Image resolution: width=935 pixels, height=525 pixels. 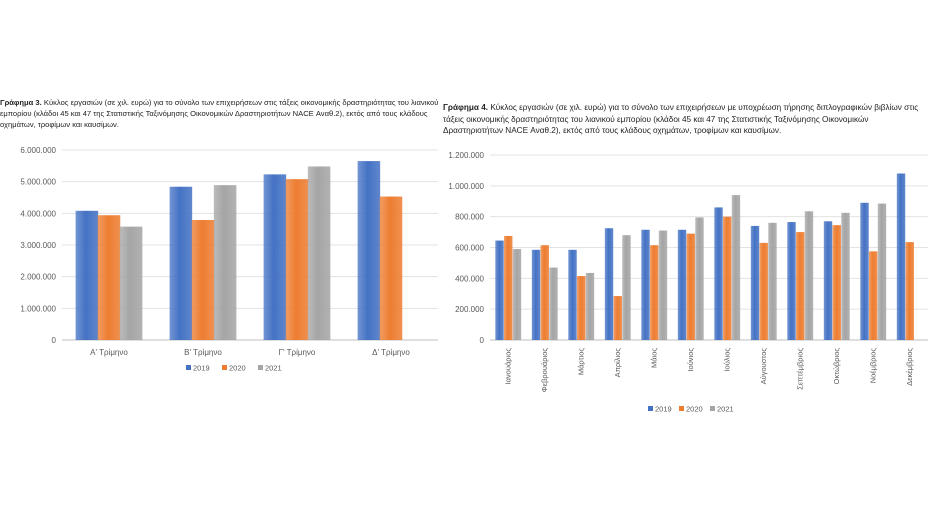 I want to click on chart-3-caption-prefix: Γράφημα 3., so click(x=21, y=102).